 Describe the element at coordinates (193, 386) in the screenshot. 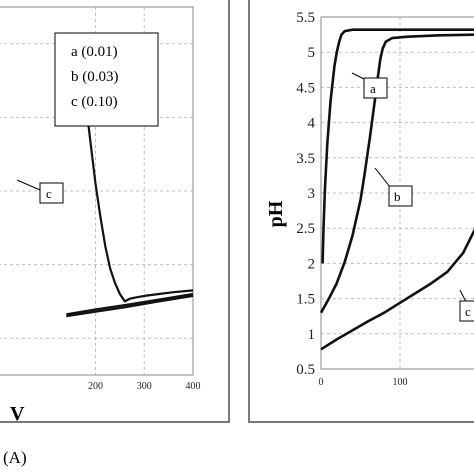

I see `panel-a-x-tick-label: 400` at that location.